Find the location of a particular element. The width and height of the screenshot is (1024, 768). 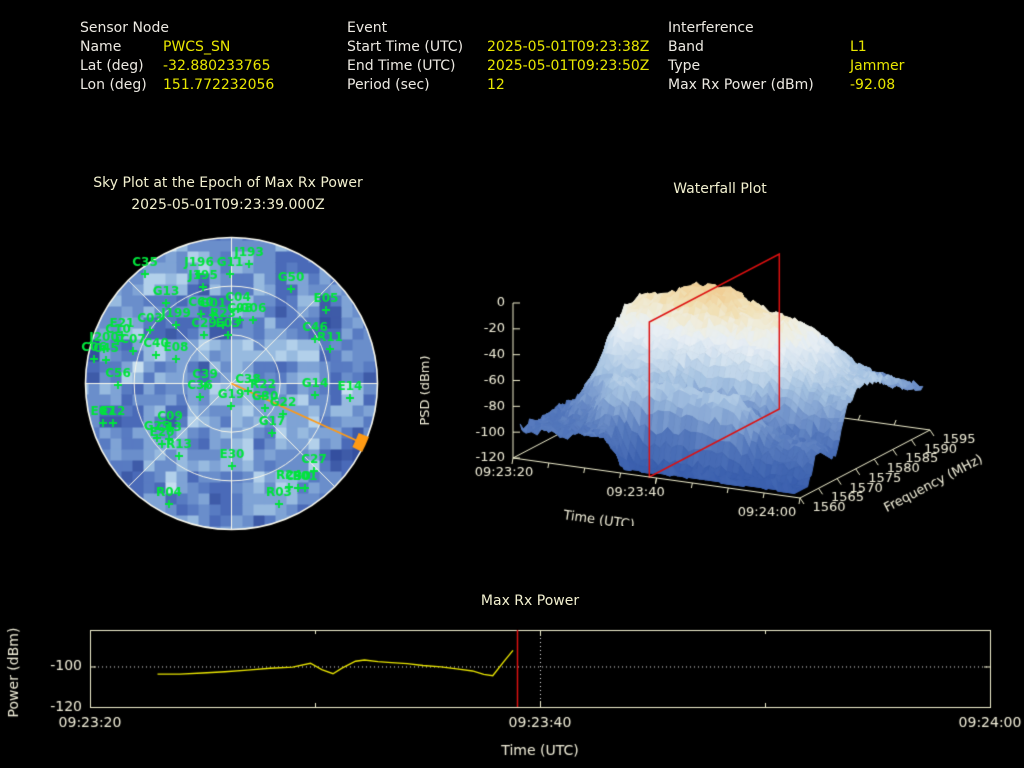

event-start-value: 2025-05-01T09:23:38Z is located at coordinates (568, 47).